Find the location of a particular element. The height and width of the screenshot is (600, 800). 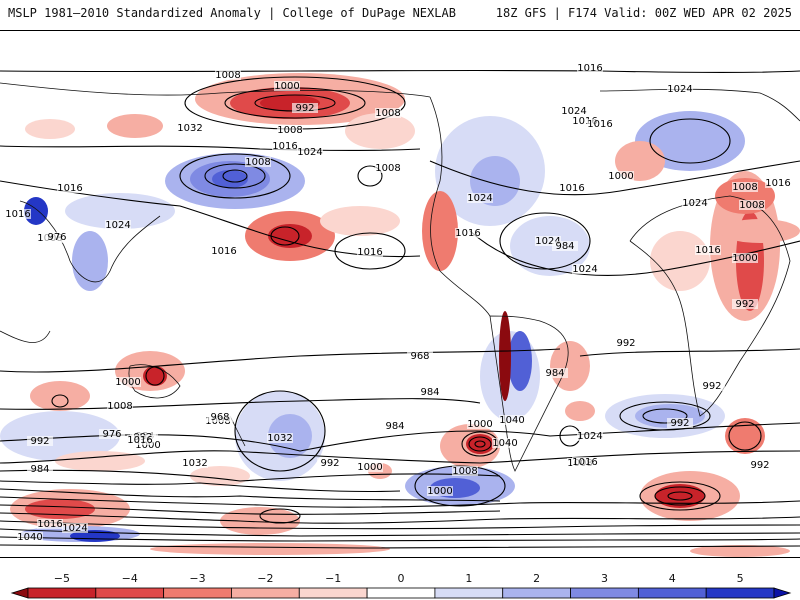

colorbar-tick-label: −1 is located at coordinates (333, 578).